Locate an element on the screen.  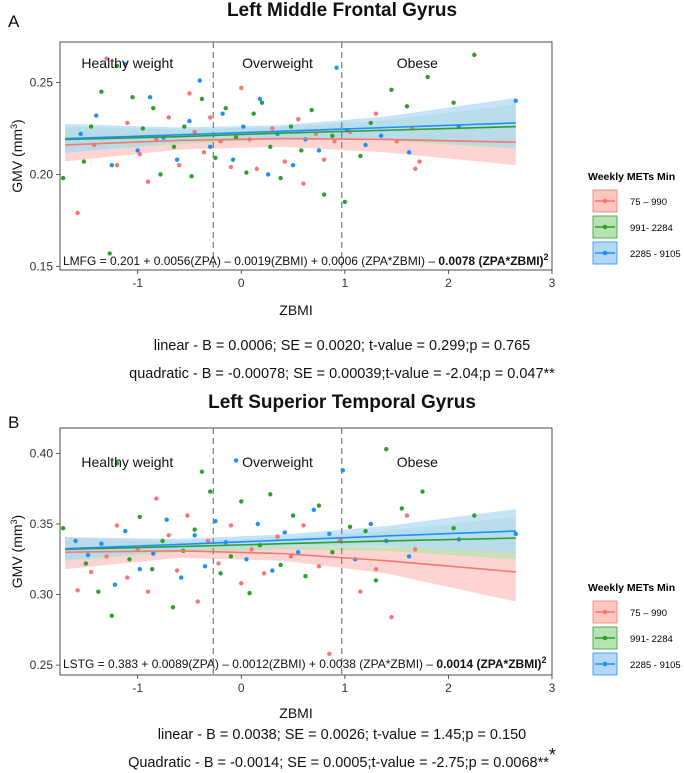
y-tick-label: 0.40 is located at coordinates (42, 453).